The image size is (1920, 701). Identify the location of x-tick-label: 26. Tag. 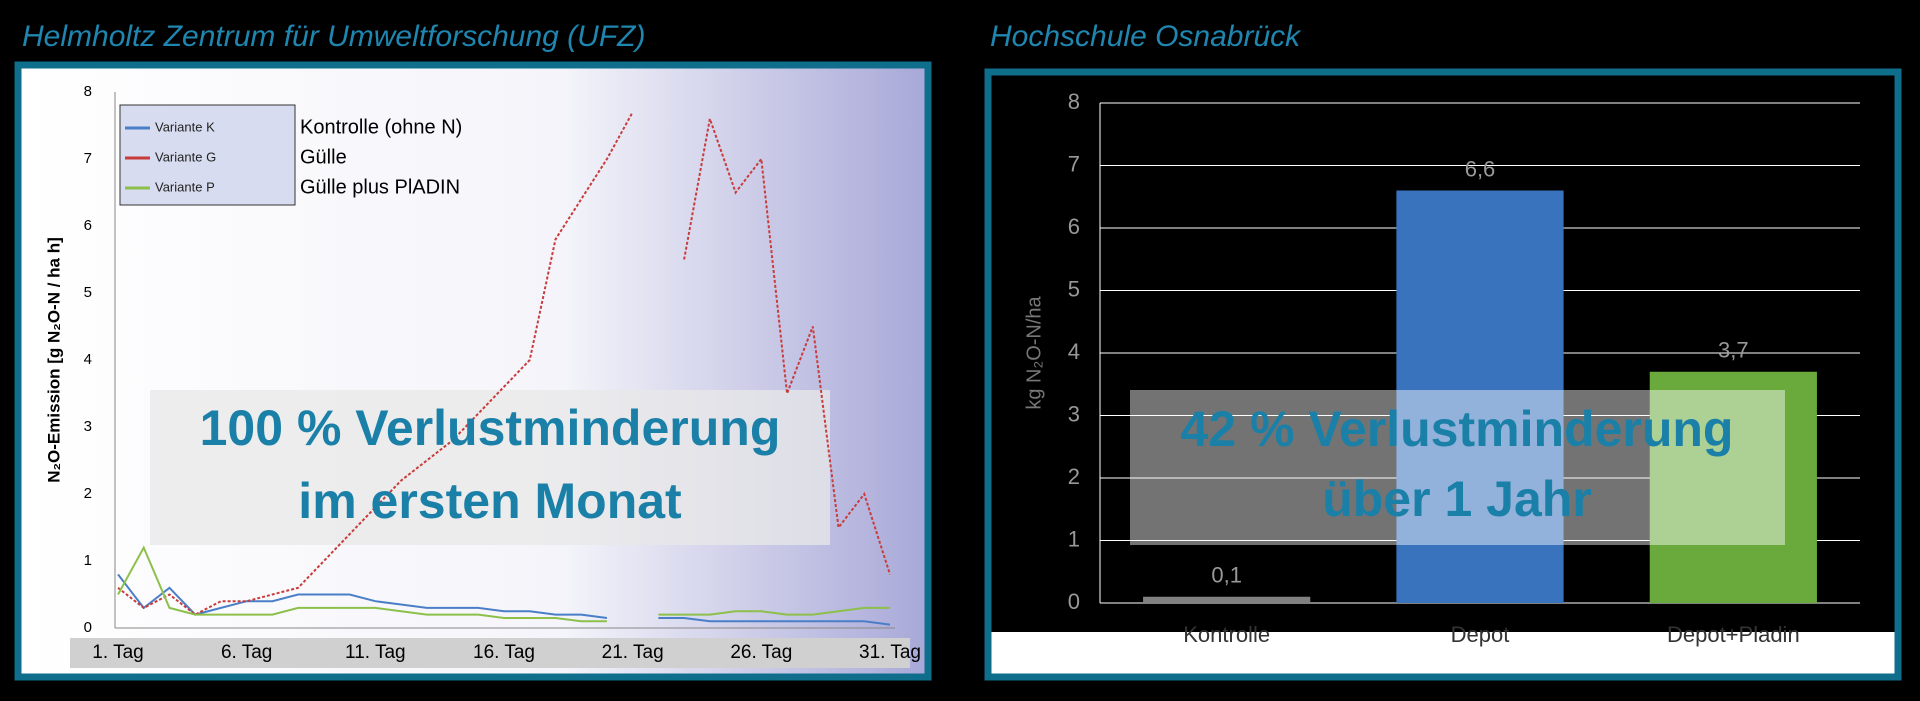
(761, 652).